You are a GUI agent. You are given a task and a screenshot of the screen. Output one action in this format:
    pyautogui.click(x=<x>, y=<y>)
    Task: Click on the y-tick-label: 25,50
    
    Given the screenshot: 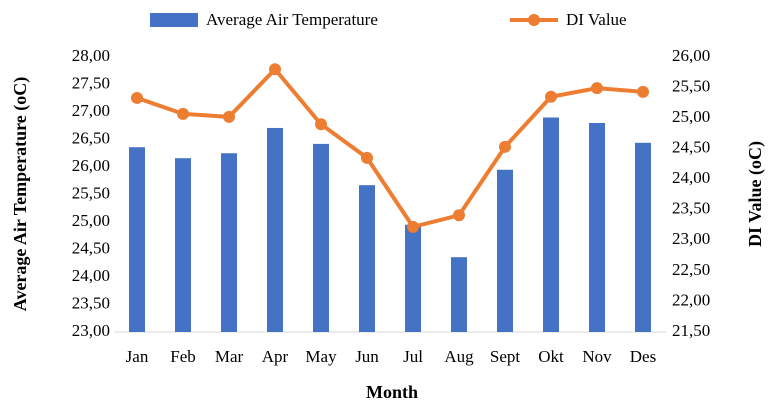 What is the action you would take?
    pyautogui.click(x=91, y=192)
    